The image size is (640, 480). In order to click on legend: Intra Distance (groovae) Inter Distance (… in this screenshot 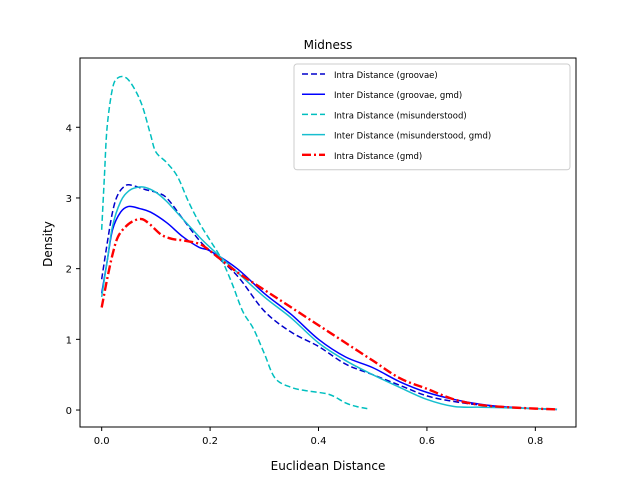, I will do `click(432, 117)`.